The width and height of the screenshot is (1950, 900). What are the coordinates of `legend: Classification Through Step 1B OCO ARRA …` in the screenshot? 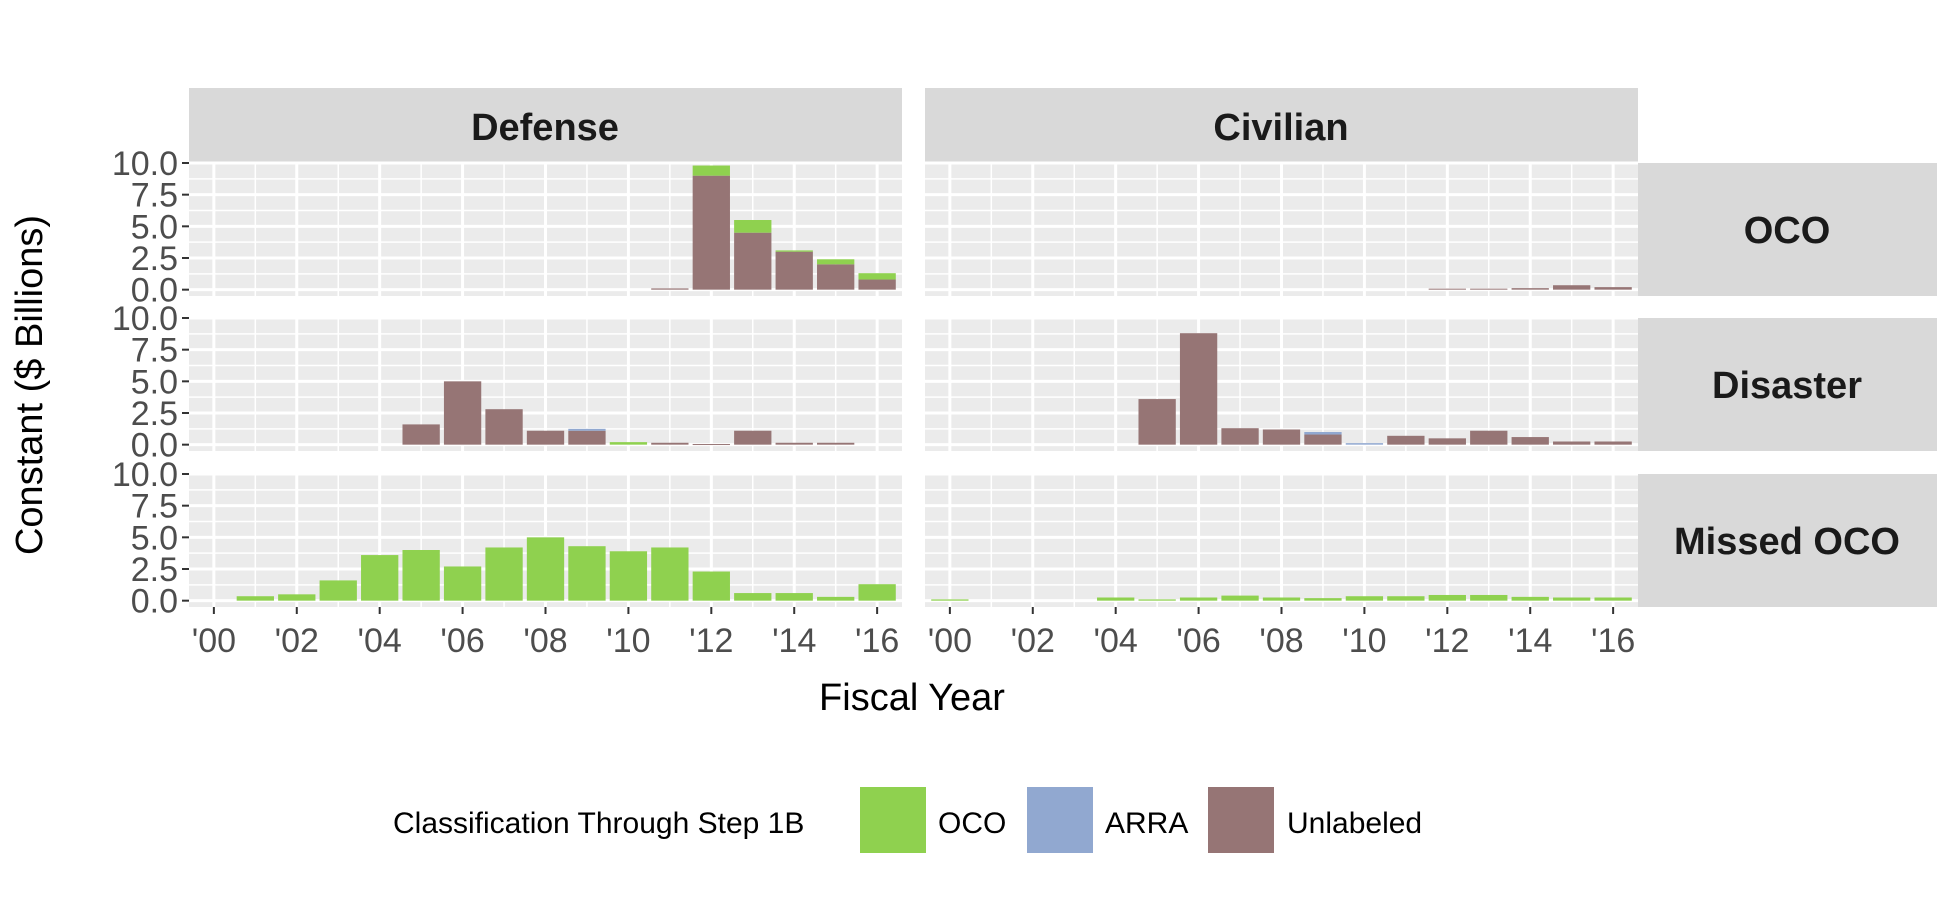 It's located at (907, 820).